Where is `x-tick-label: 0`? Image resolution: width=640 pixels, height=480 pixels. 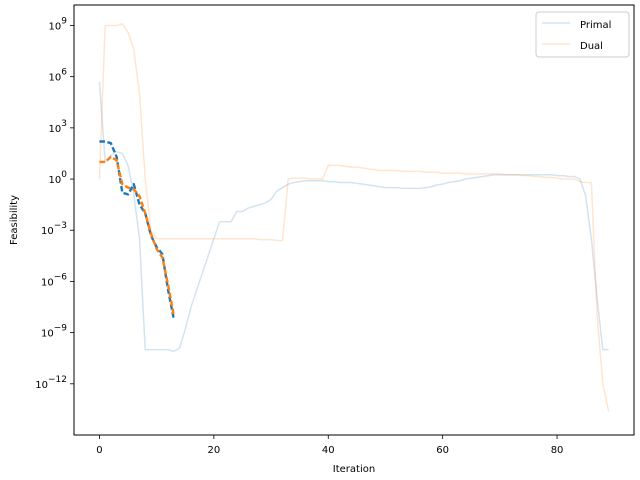
x-tick-label: 0 is located at coordinates (99, 450).